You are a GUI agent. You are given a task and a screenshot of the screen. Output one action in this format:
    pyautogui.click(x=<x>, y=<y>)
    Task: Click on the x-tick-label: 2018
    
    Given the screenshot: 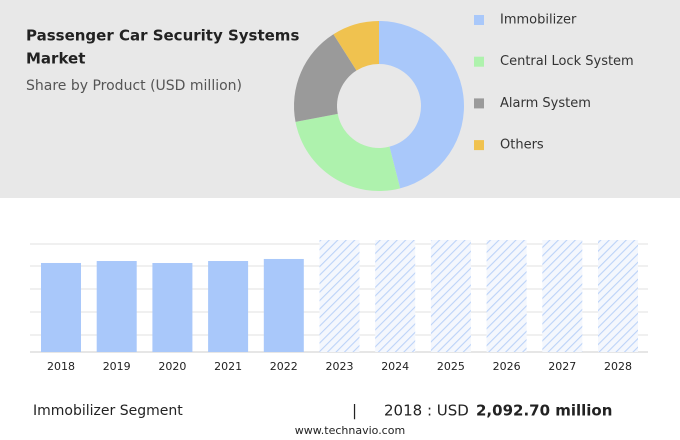 What is the action you would take?
    pyautogui.click(x=61, y=366)
    